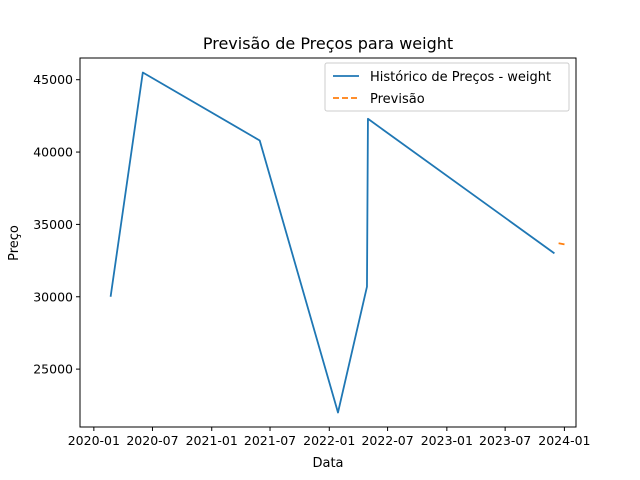 This screenshot has height=480, width=640. I want to click on x-tick-label: 2021-07, so click(270, 440).